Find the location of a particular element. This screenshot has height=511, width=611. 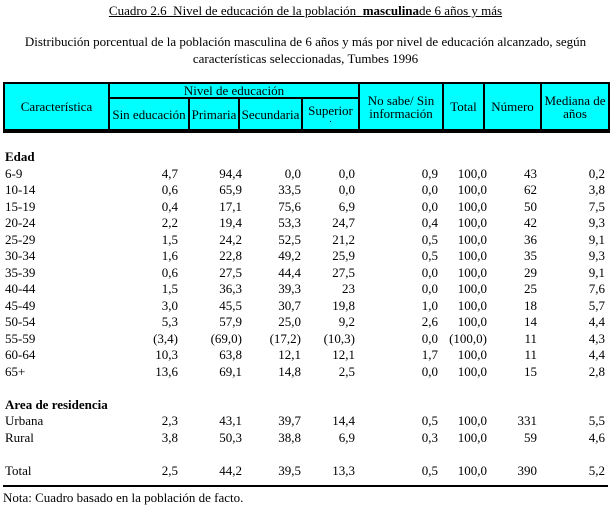

table-row: 65+ 13,6 69,1 14,8 2,5 0,0 100,0 15 2,8 is located at coordinates (305, 372).